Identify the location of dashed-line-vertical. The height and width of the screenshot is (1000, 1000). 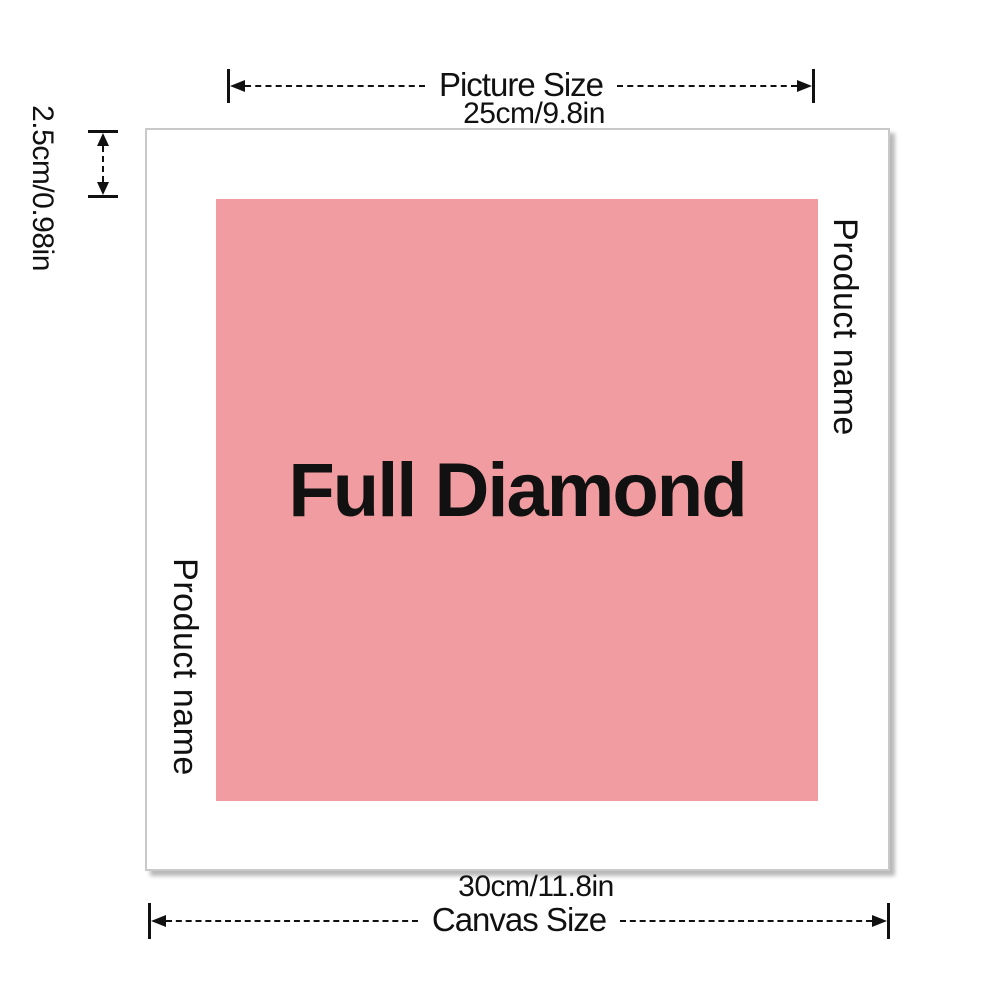
(103, 164).